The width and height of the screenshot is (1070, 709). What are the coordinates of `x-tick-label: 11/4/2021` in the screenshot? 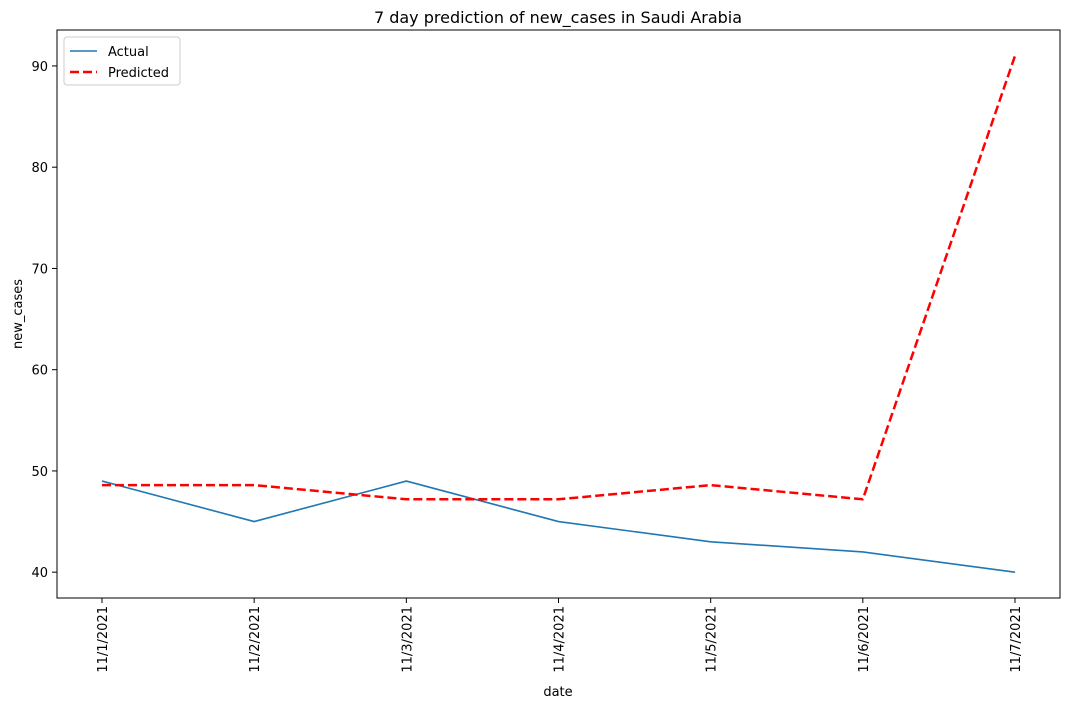 It's located at (560, 639).